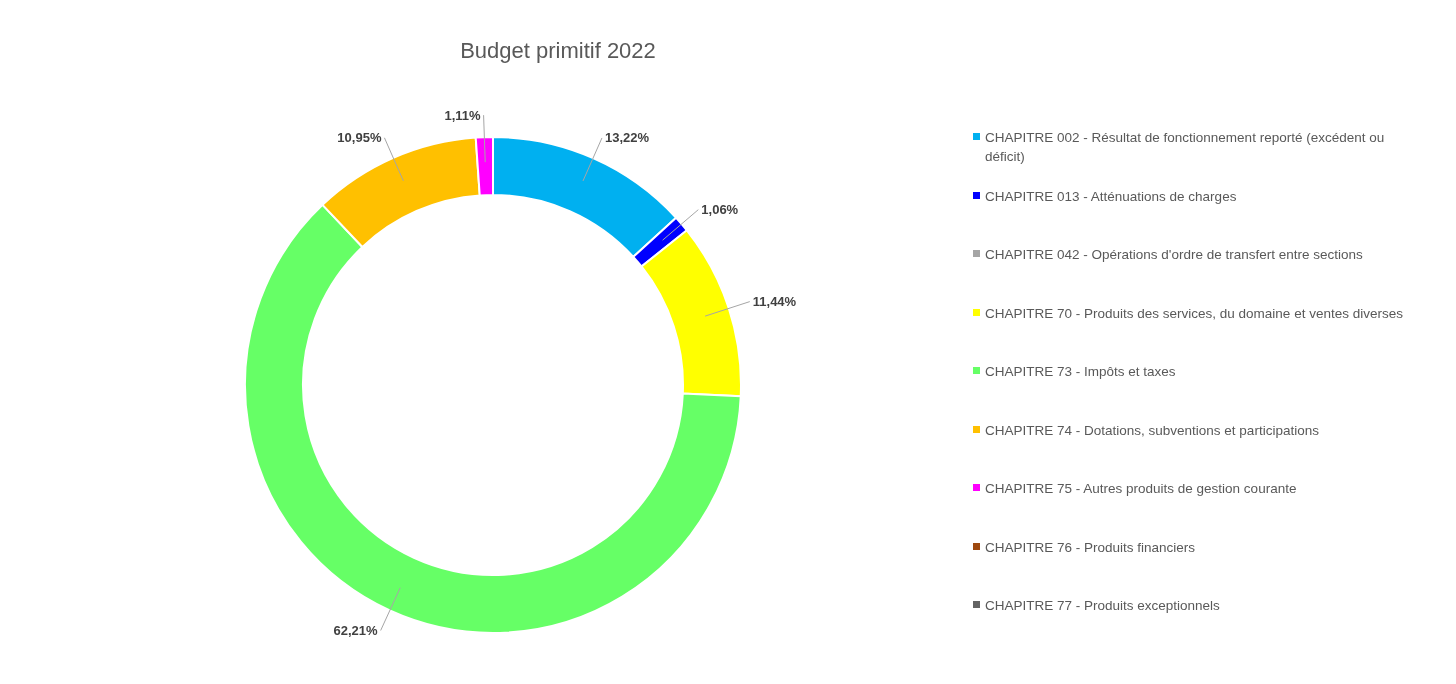  Describe the element at coordinates (1080, 372) in the screenshot. I see `legend-label: CHAPITRE 73 - Impôts et taxes` at that location.